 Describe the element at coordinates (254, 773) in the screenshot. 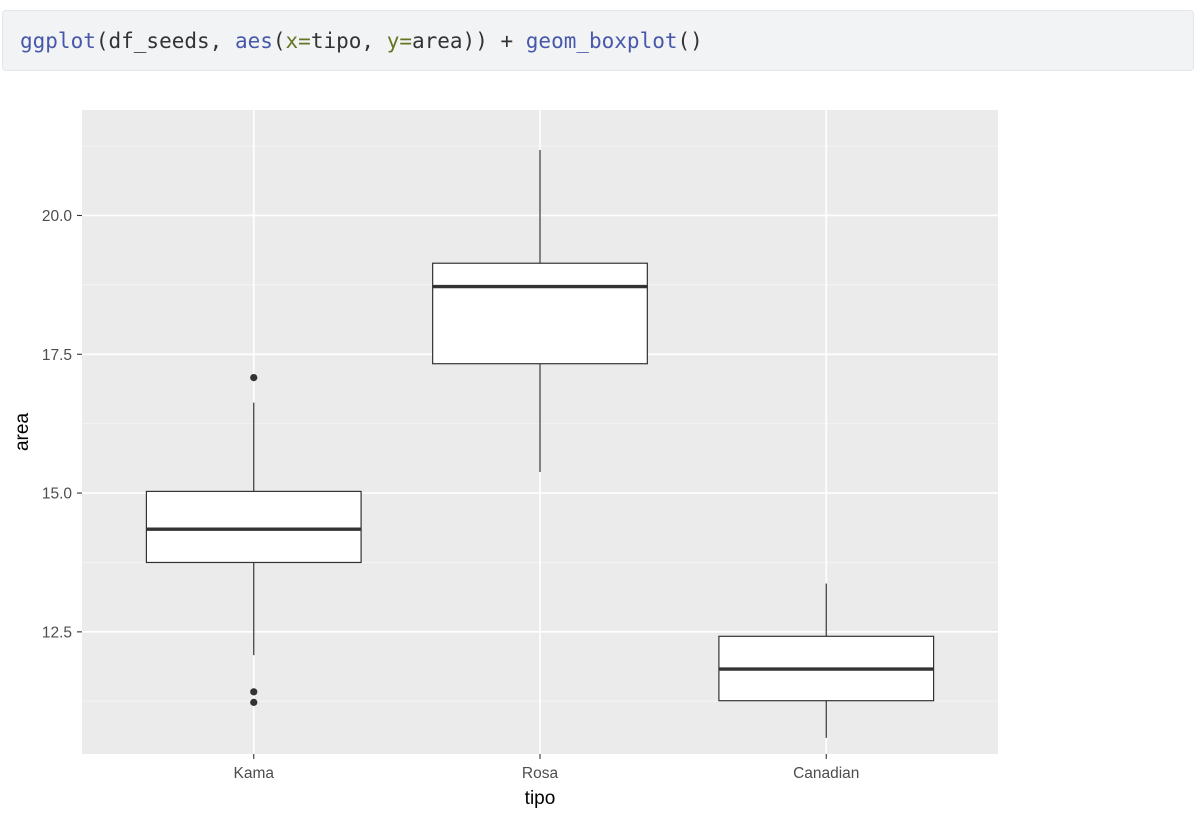

I see `x-tick-label: Kama` at that location.